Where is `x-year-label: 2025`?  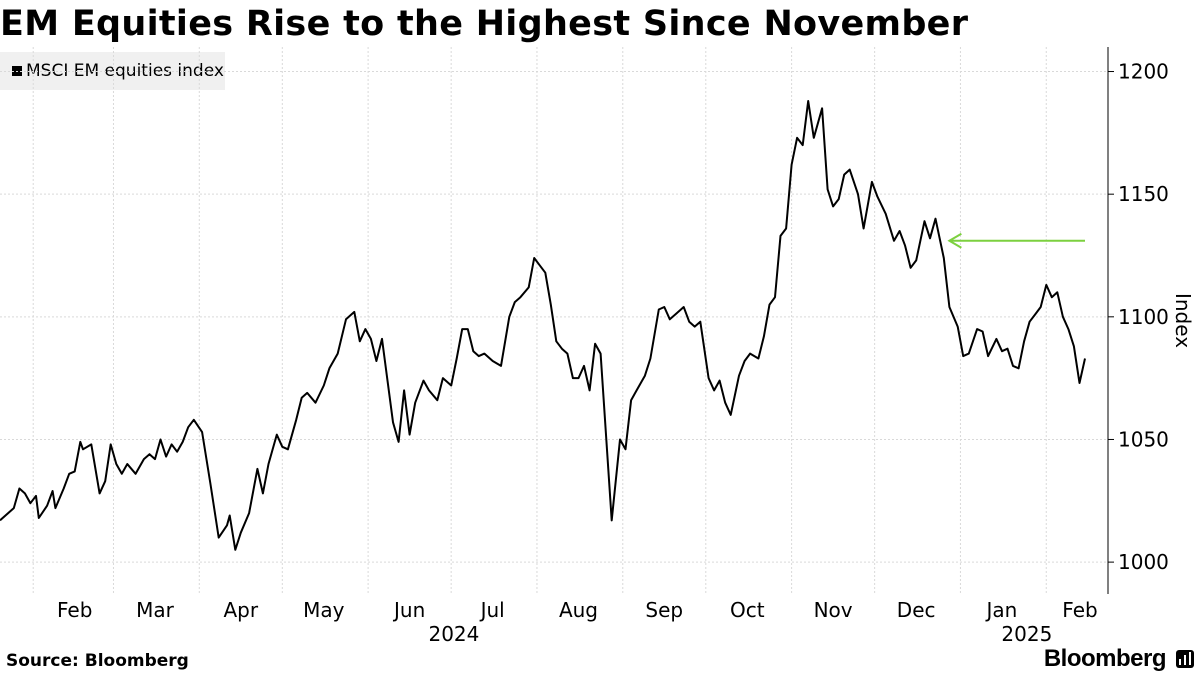
x-year-label: 2025 is located at coordinates (1026, 634).